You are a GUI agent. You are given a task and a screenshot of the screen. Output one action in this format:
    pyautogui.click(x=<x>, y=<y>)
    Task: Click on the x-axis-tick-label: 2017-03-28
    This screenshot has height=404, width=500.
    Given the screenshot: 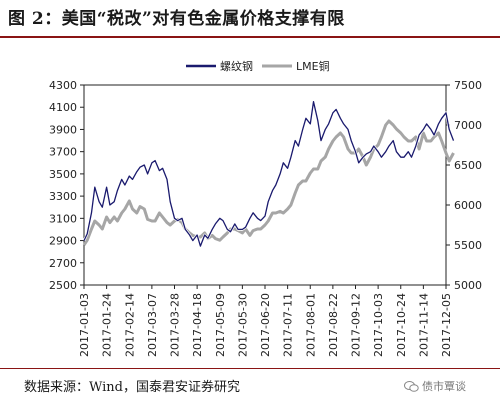 What is the action you would take?
    pyautogui.click(x=175, y=325)
    